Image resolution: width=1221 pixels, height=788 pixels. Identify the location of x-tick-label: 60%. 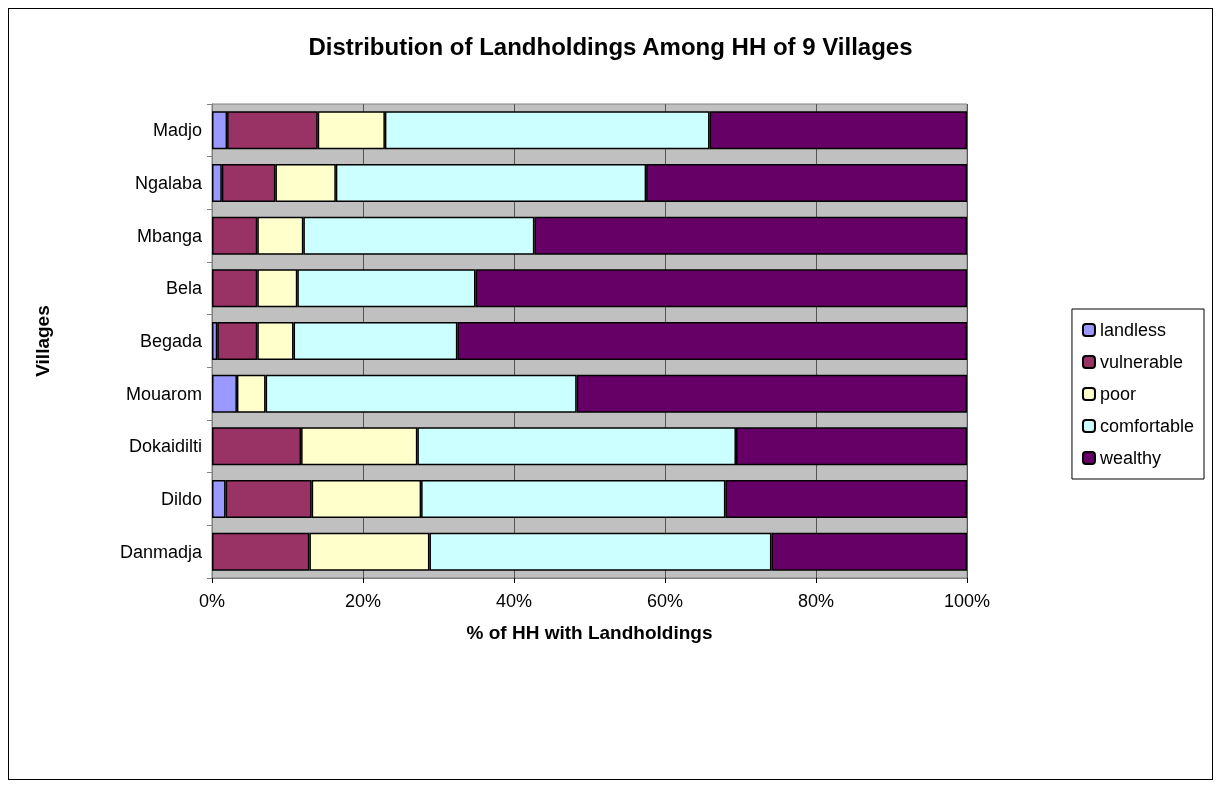
(665, 601).